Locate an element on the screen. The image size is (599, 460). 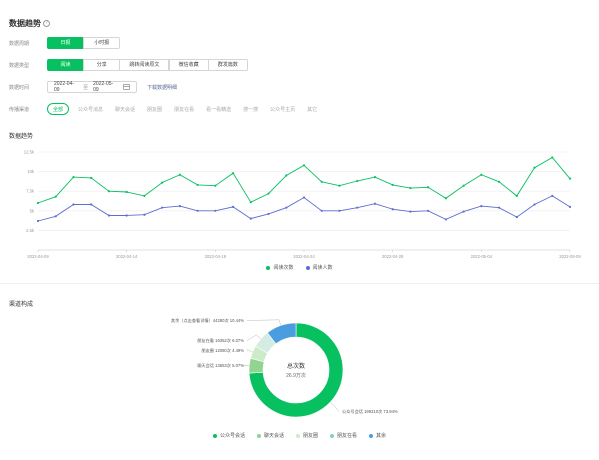
pie-legend-item-friends-watching: 朋友在看 is located at coordinates (343, 435).